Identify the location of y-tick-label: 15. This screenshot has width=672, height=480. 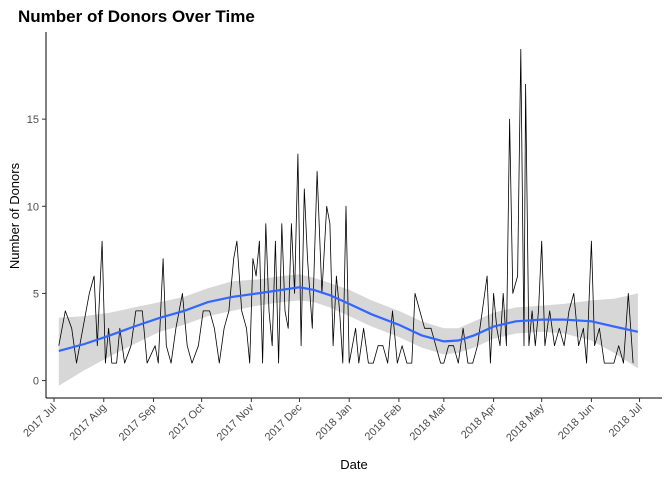
(33, 120).